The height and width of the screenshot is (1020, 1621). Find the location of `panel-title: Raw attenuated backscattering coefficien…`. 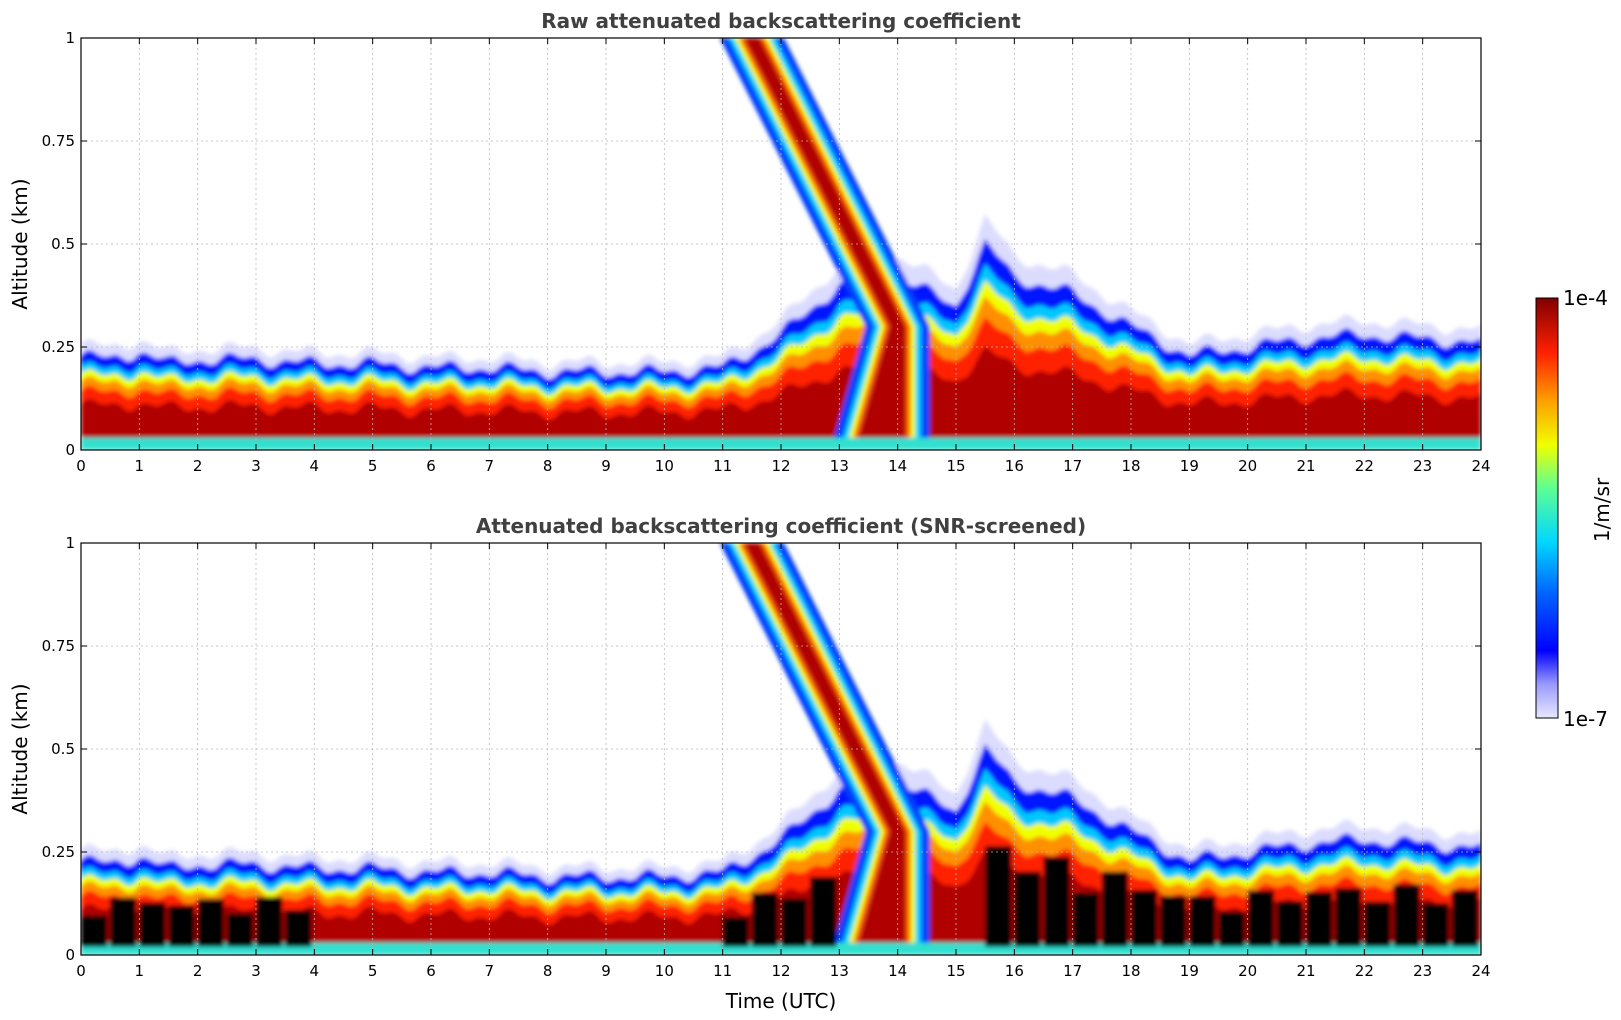

panel-title: Raw attenuated backscattering coefficien… is located at coordinates (781, 21).